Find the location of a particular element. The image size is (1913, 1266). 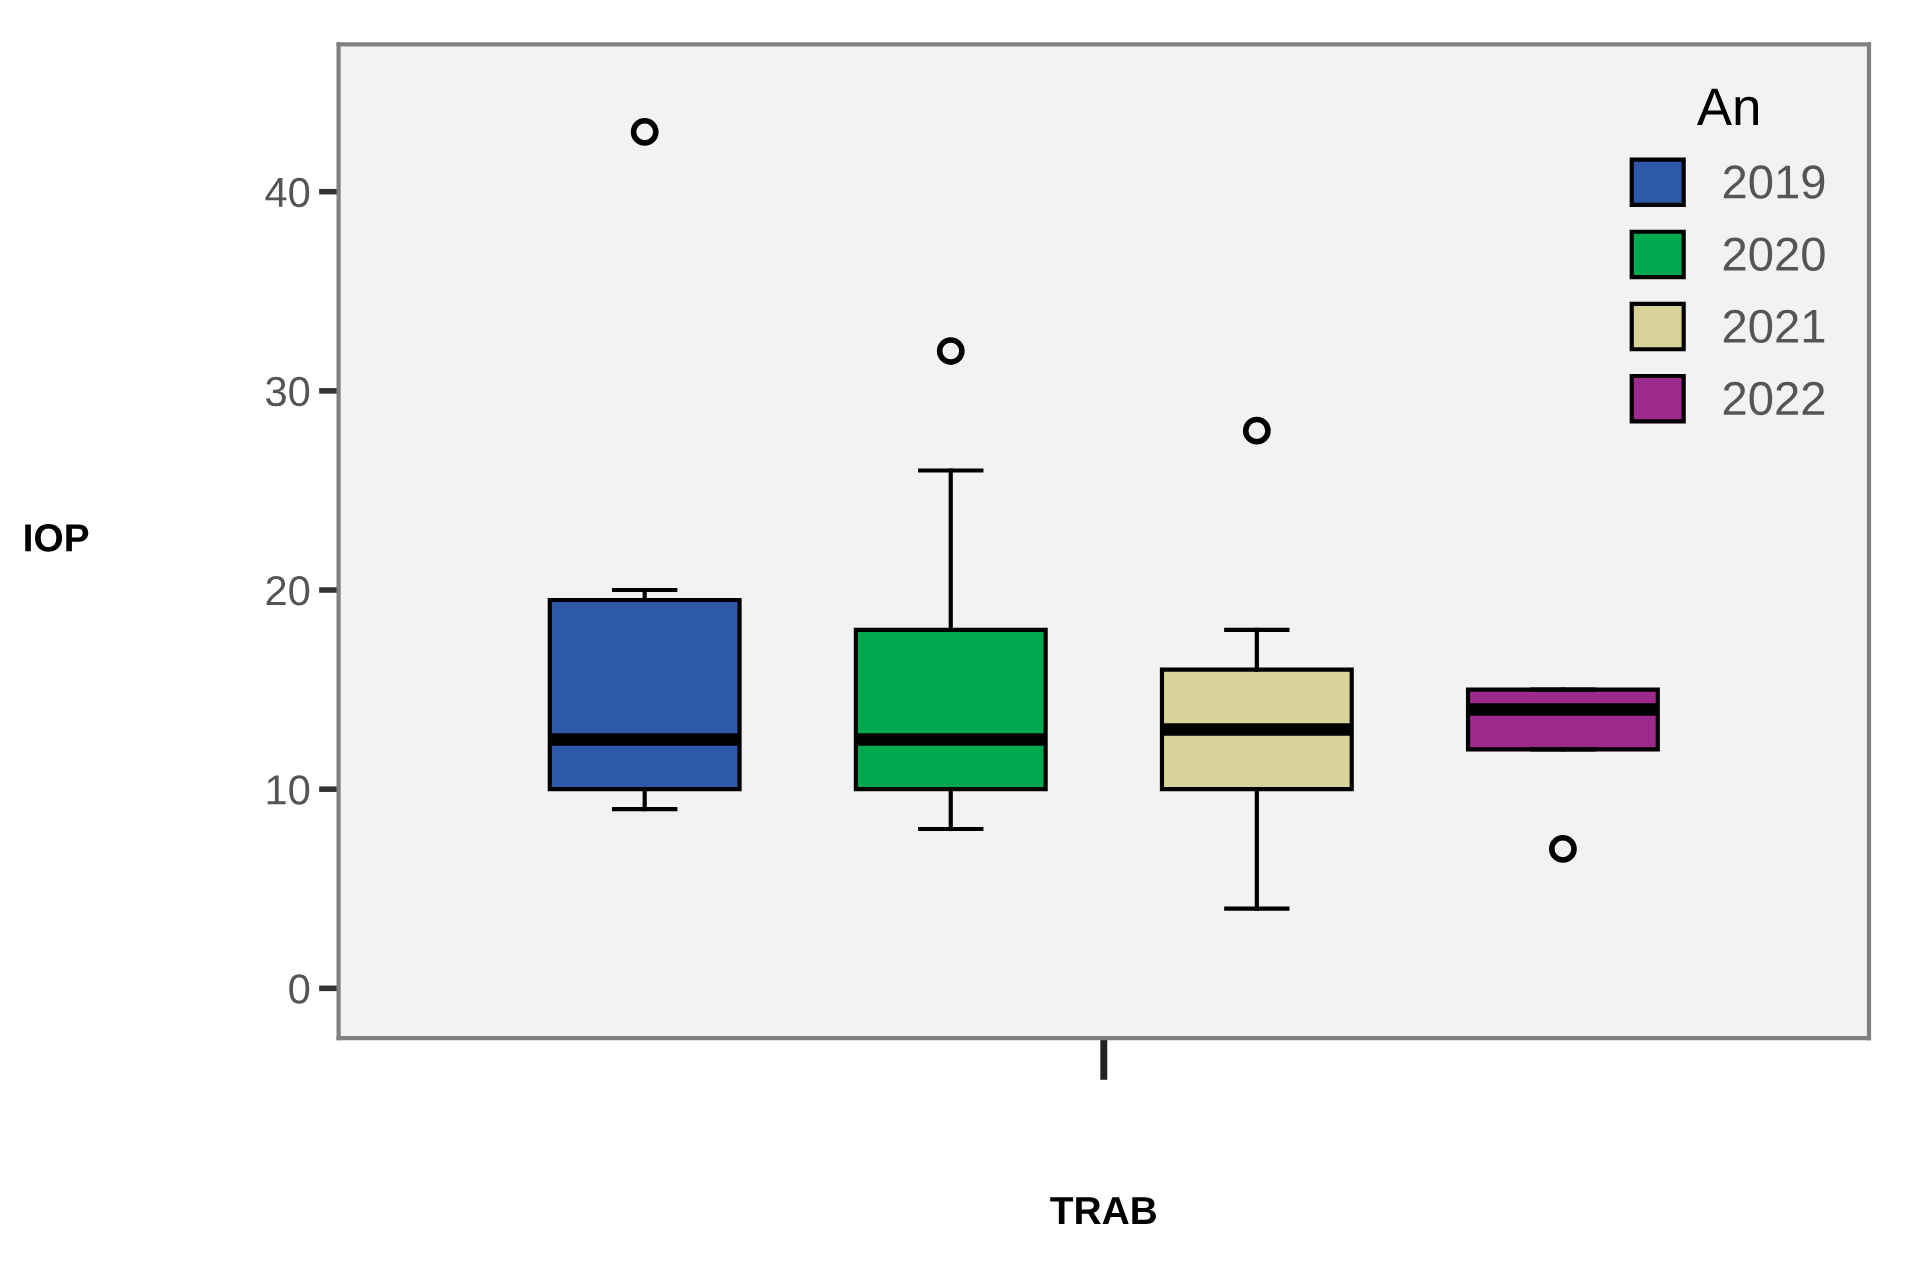

legend-label: 2021 is located at coordinates (1774, 326).